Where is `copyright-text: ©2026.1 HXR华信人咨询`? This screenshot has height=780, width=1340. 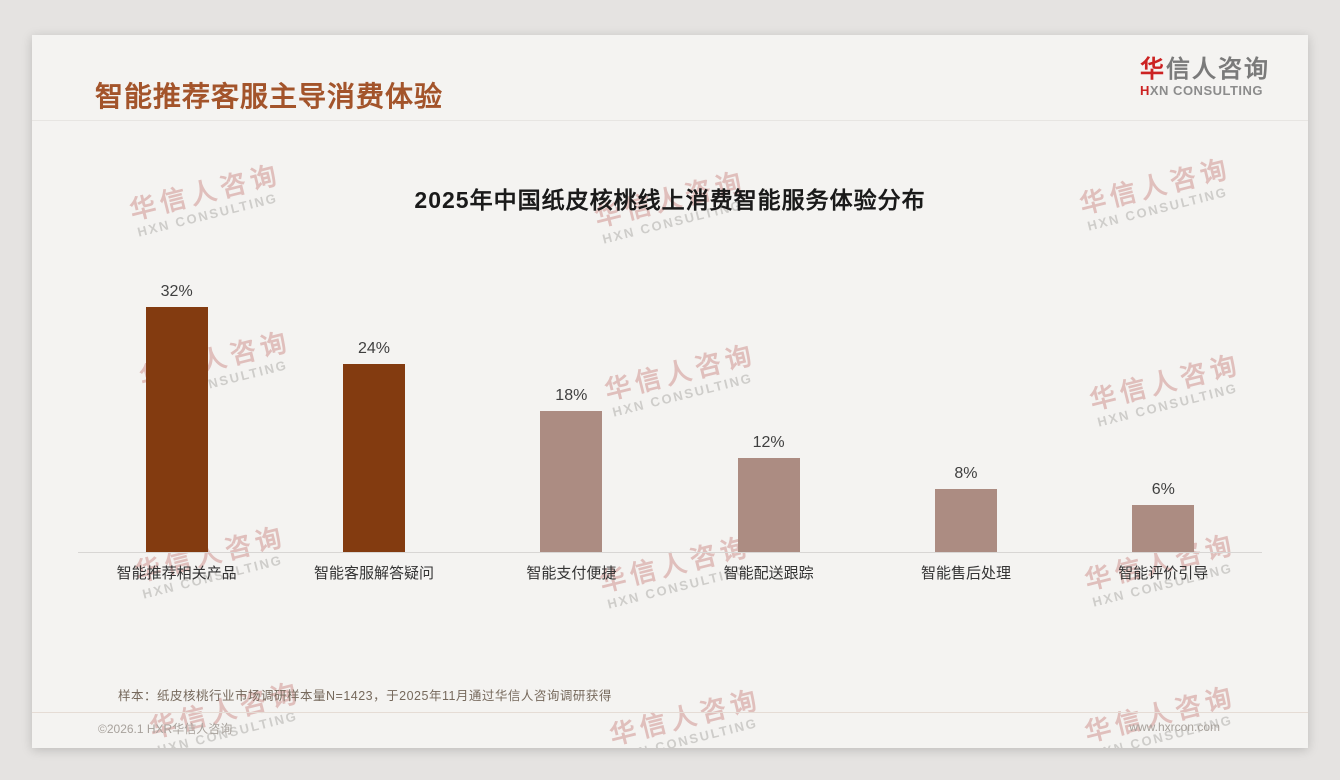 copyright-text: ©2026.1 HXR华信人咨询 is located at coordinates (165, 729).